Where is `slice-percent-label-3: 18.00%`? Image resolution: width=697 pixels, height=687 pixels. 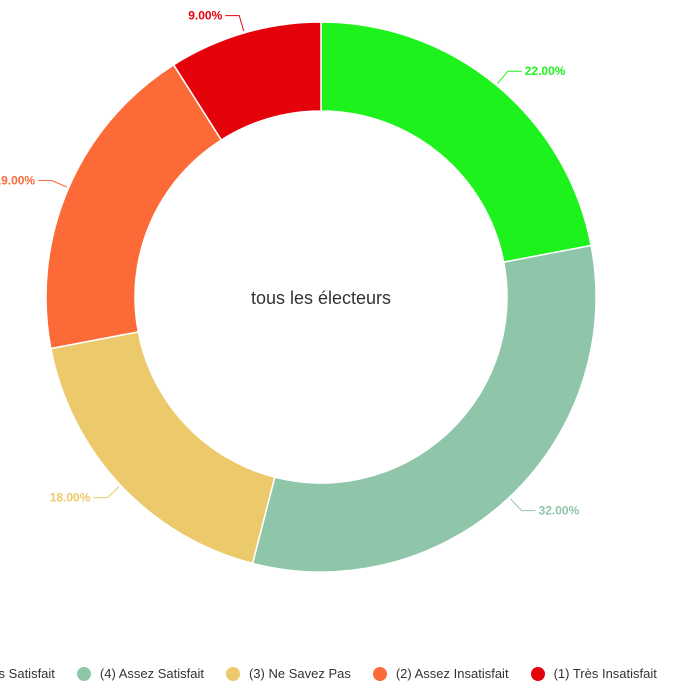 slice-percent-label-3: 18.00% is located at coordinates (70, 498).